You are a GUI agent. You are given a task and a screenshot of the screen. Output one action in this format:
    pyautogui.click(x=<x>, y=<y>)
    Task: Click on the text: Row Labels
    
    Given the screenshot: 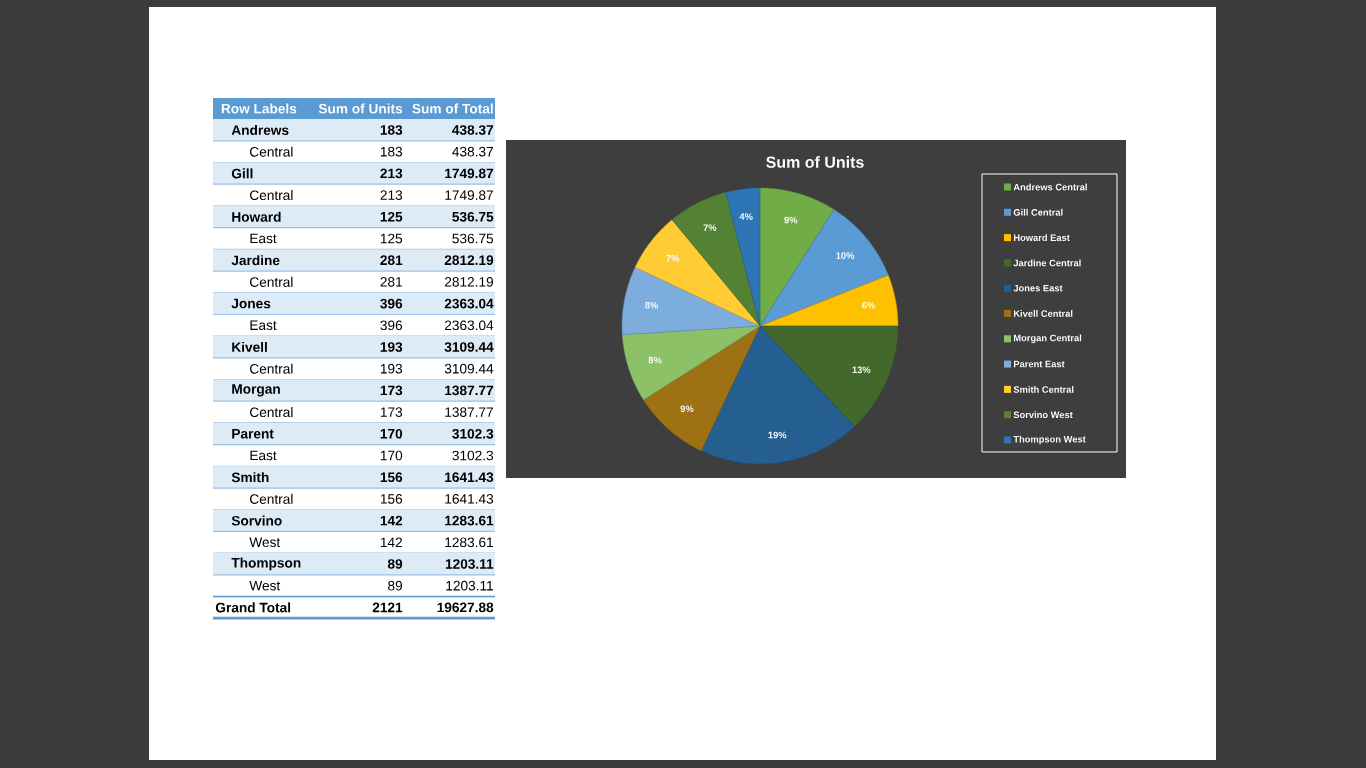 What is the action you would take?
    pyautogui.click(x=259, y=108)
    